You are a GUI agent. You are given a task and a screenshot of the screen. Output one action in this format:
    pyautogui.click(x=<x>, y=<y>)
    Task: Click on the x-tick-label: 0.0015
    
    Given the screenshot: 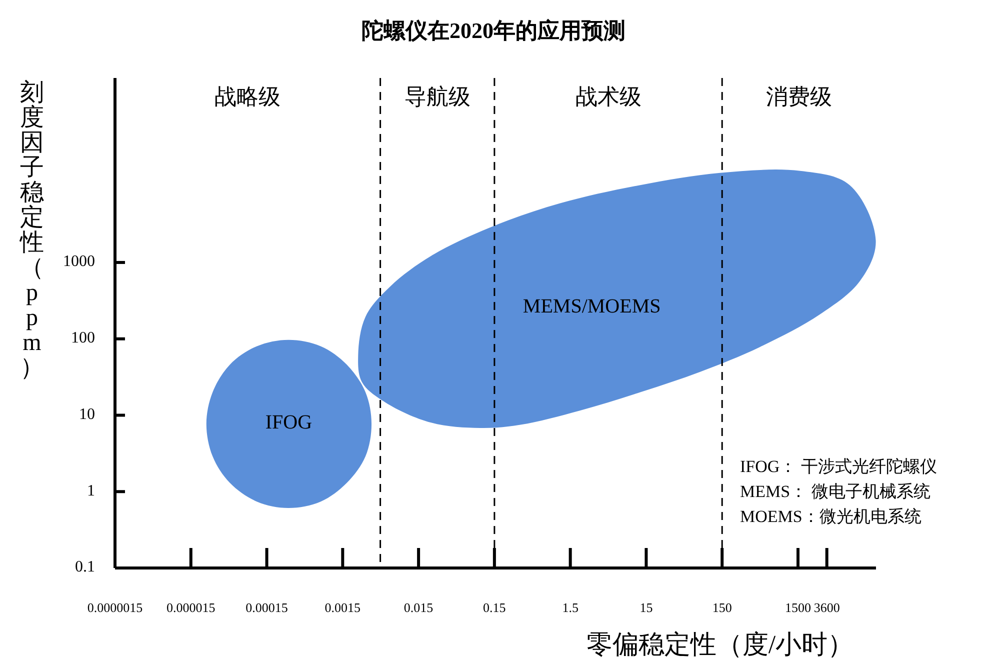 What is the action you would take?
    pyautogui.click(x=342, y=607)
    